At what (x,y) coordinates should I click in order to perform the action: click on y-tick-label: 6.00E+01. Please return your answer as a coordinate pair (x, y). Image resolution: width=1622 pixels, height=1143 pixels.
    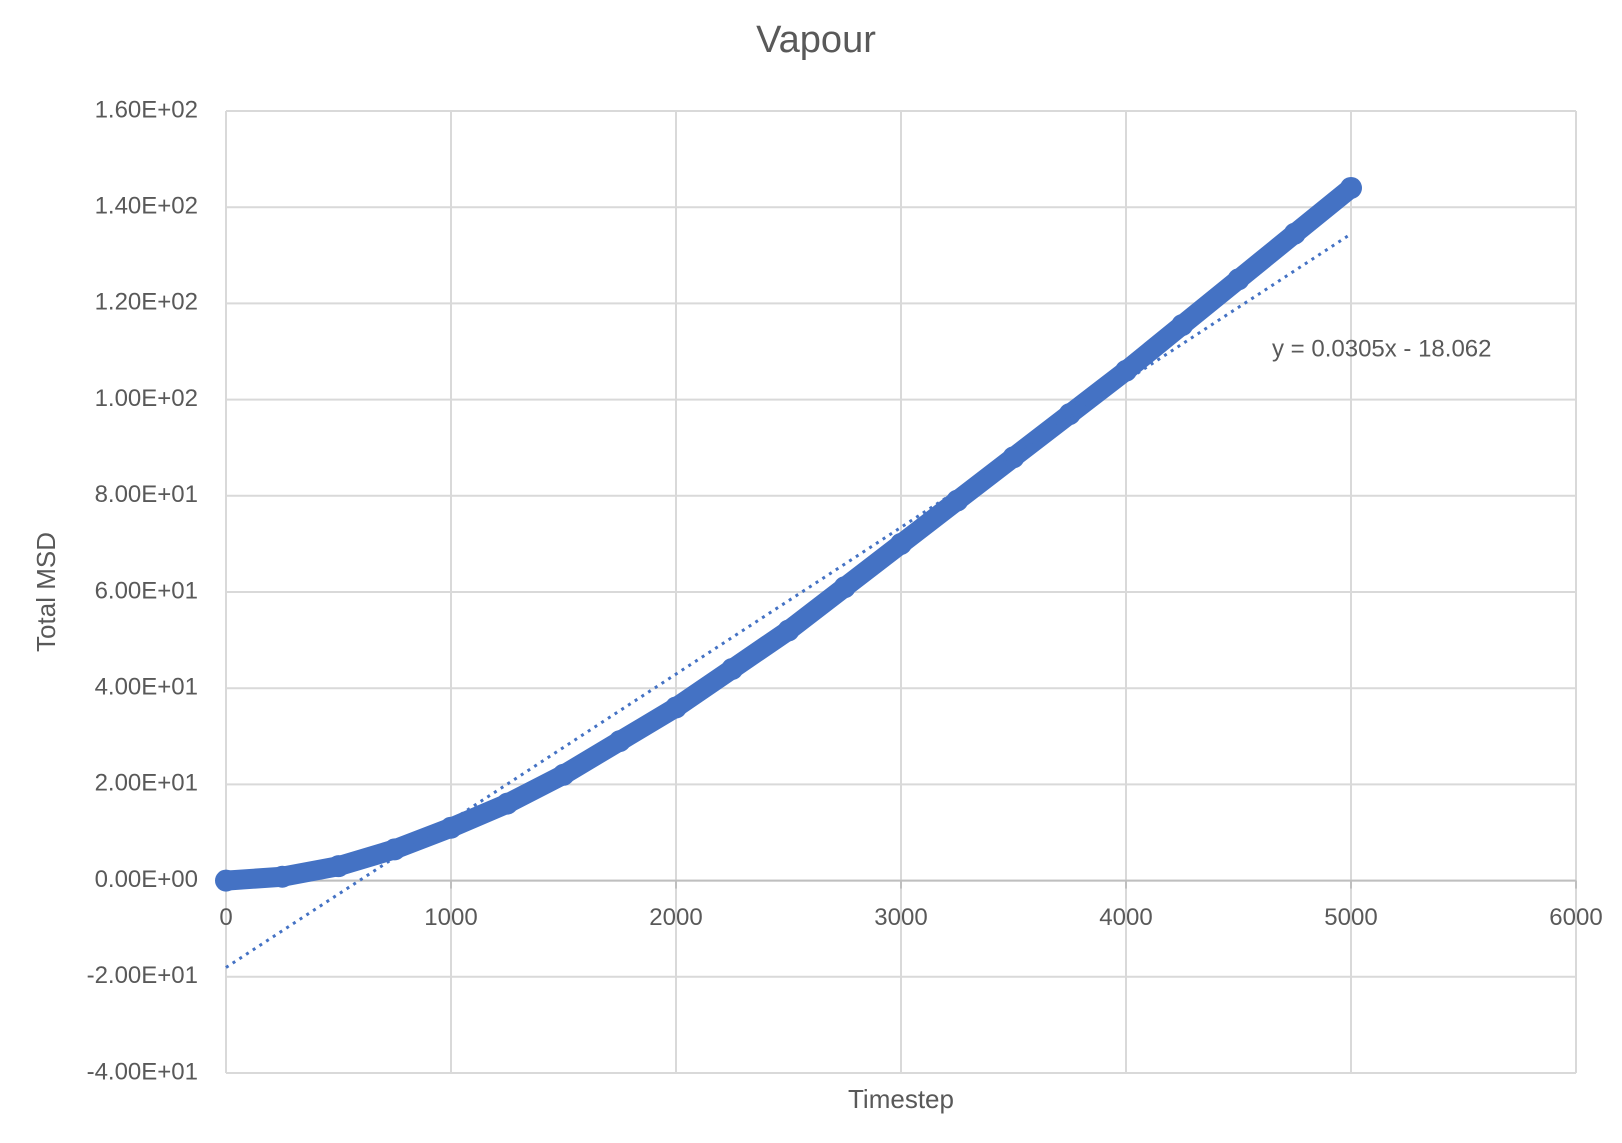
    Looking at the image, I should click on (146, 590).